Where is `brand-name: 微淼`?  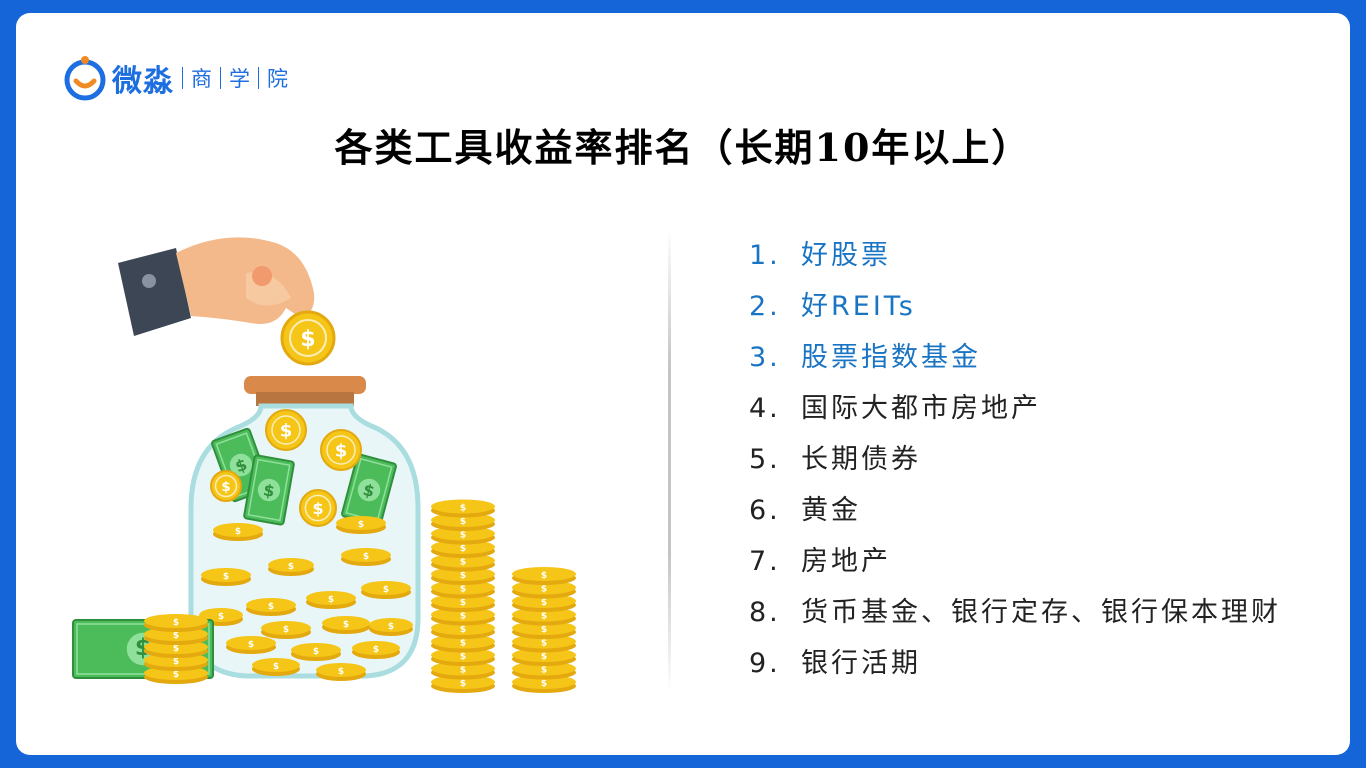 brand-name: 微淼 is located at coordinates (143, 81).